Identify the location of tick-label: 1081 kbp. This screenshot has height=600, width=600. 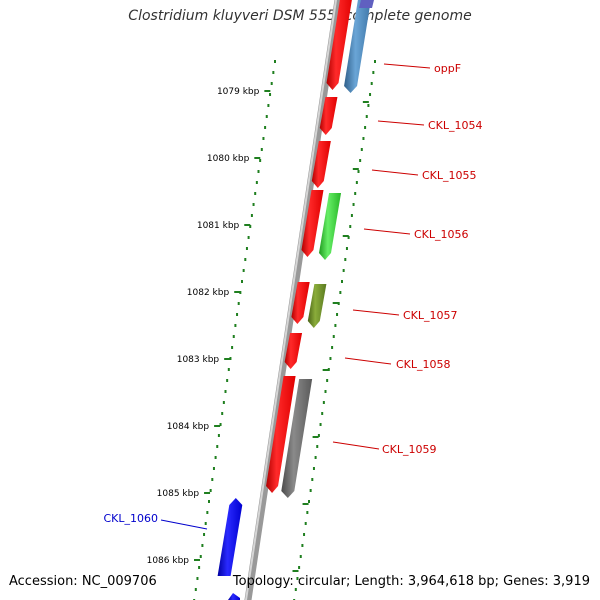
(218, 226).